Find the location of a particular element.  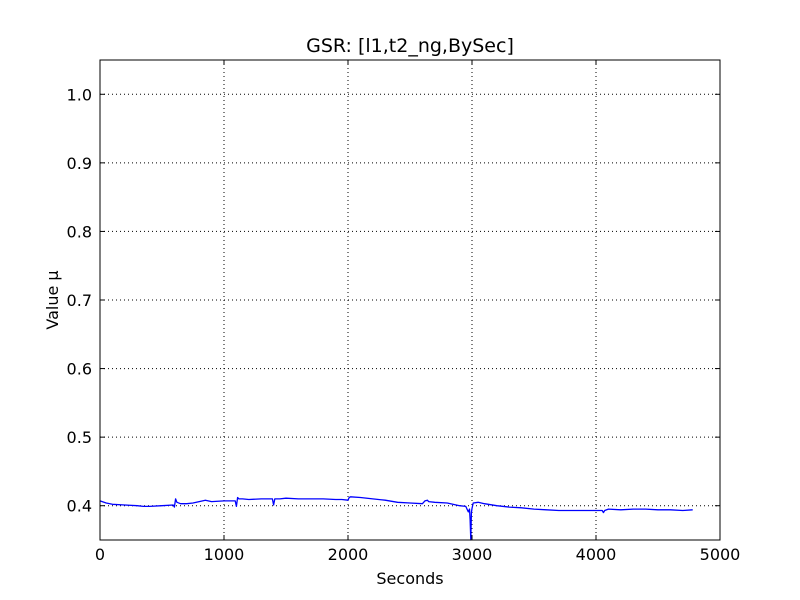

y-axis-label: Value µ is located at coordinates (52, 299).